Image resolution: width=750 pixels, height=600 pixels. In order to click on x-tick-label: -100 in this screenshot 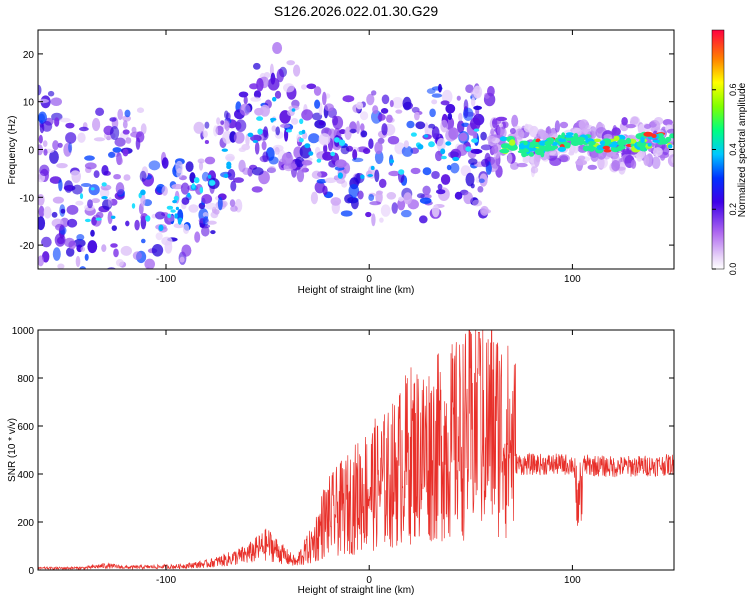, I will do `click(166, 279)`.